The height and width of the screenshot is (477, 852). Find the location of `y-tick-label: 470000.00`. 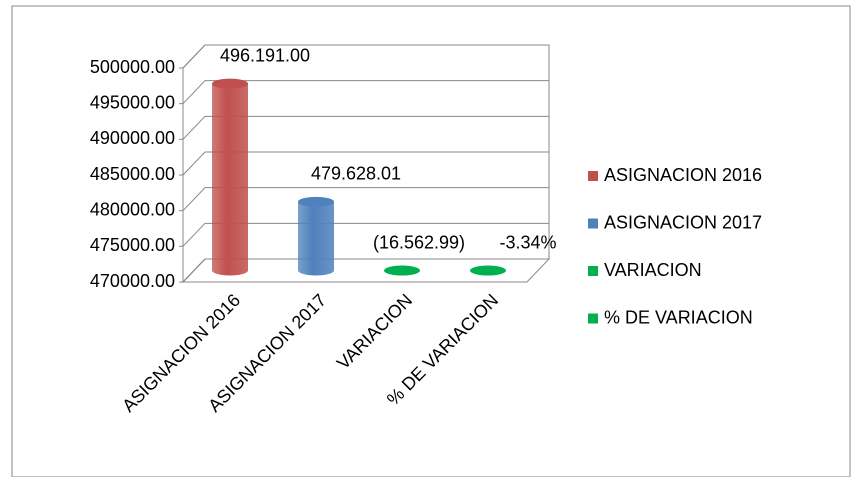

y-tick-label: 470000.00 is located at coordinates (132, 281).